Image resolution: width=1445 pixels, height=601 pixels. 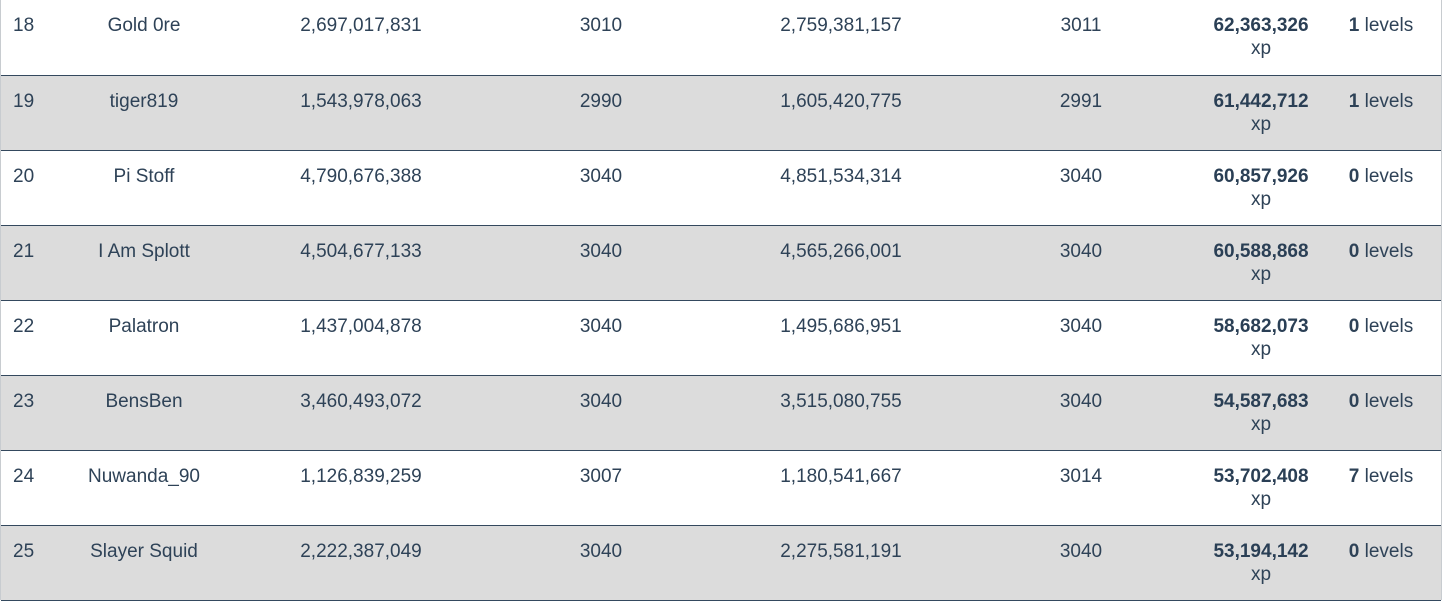 What do you see at coordinates (144, 326) in the screenshot?
I see `player-name-link: Palatron` at bounding box center [144, 326].